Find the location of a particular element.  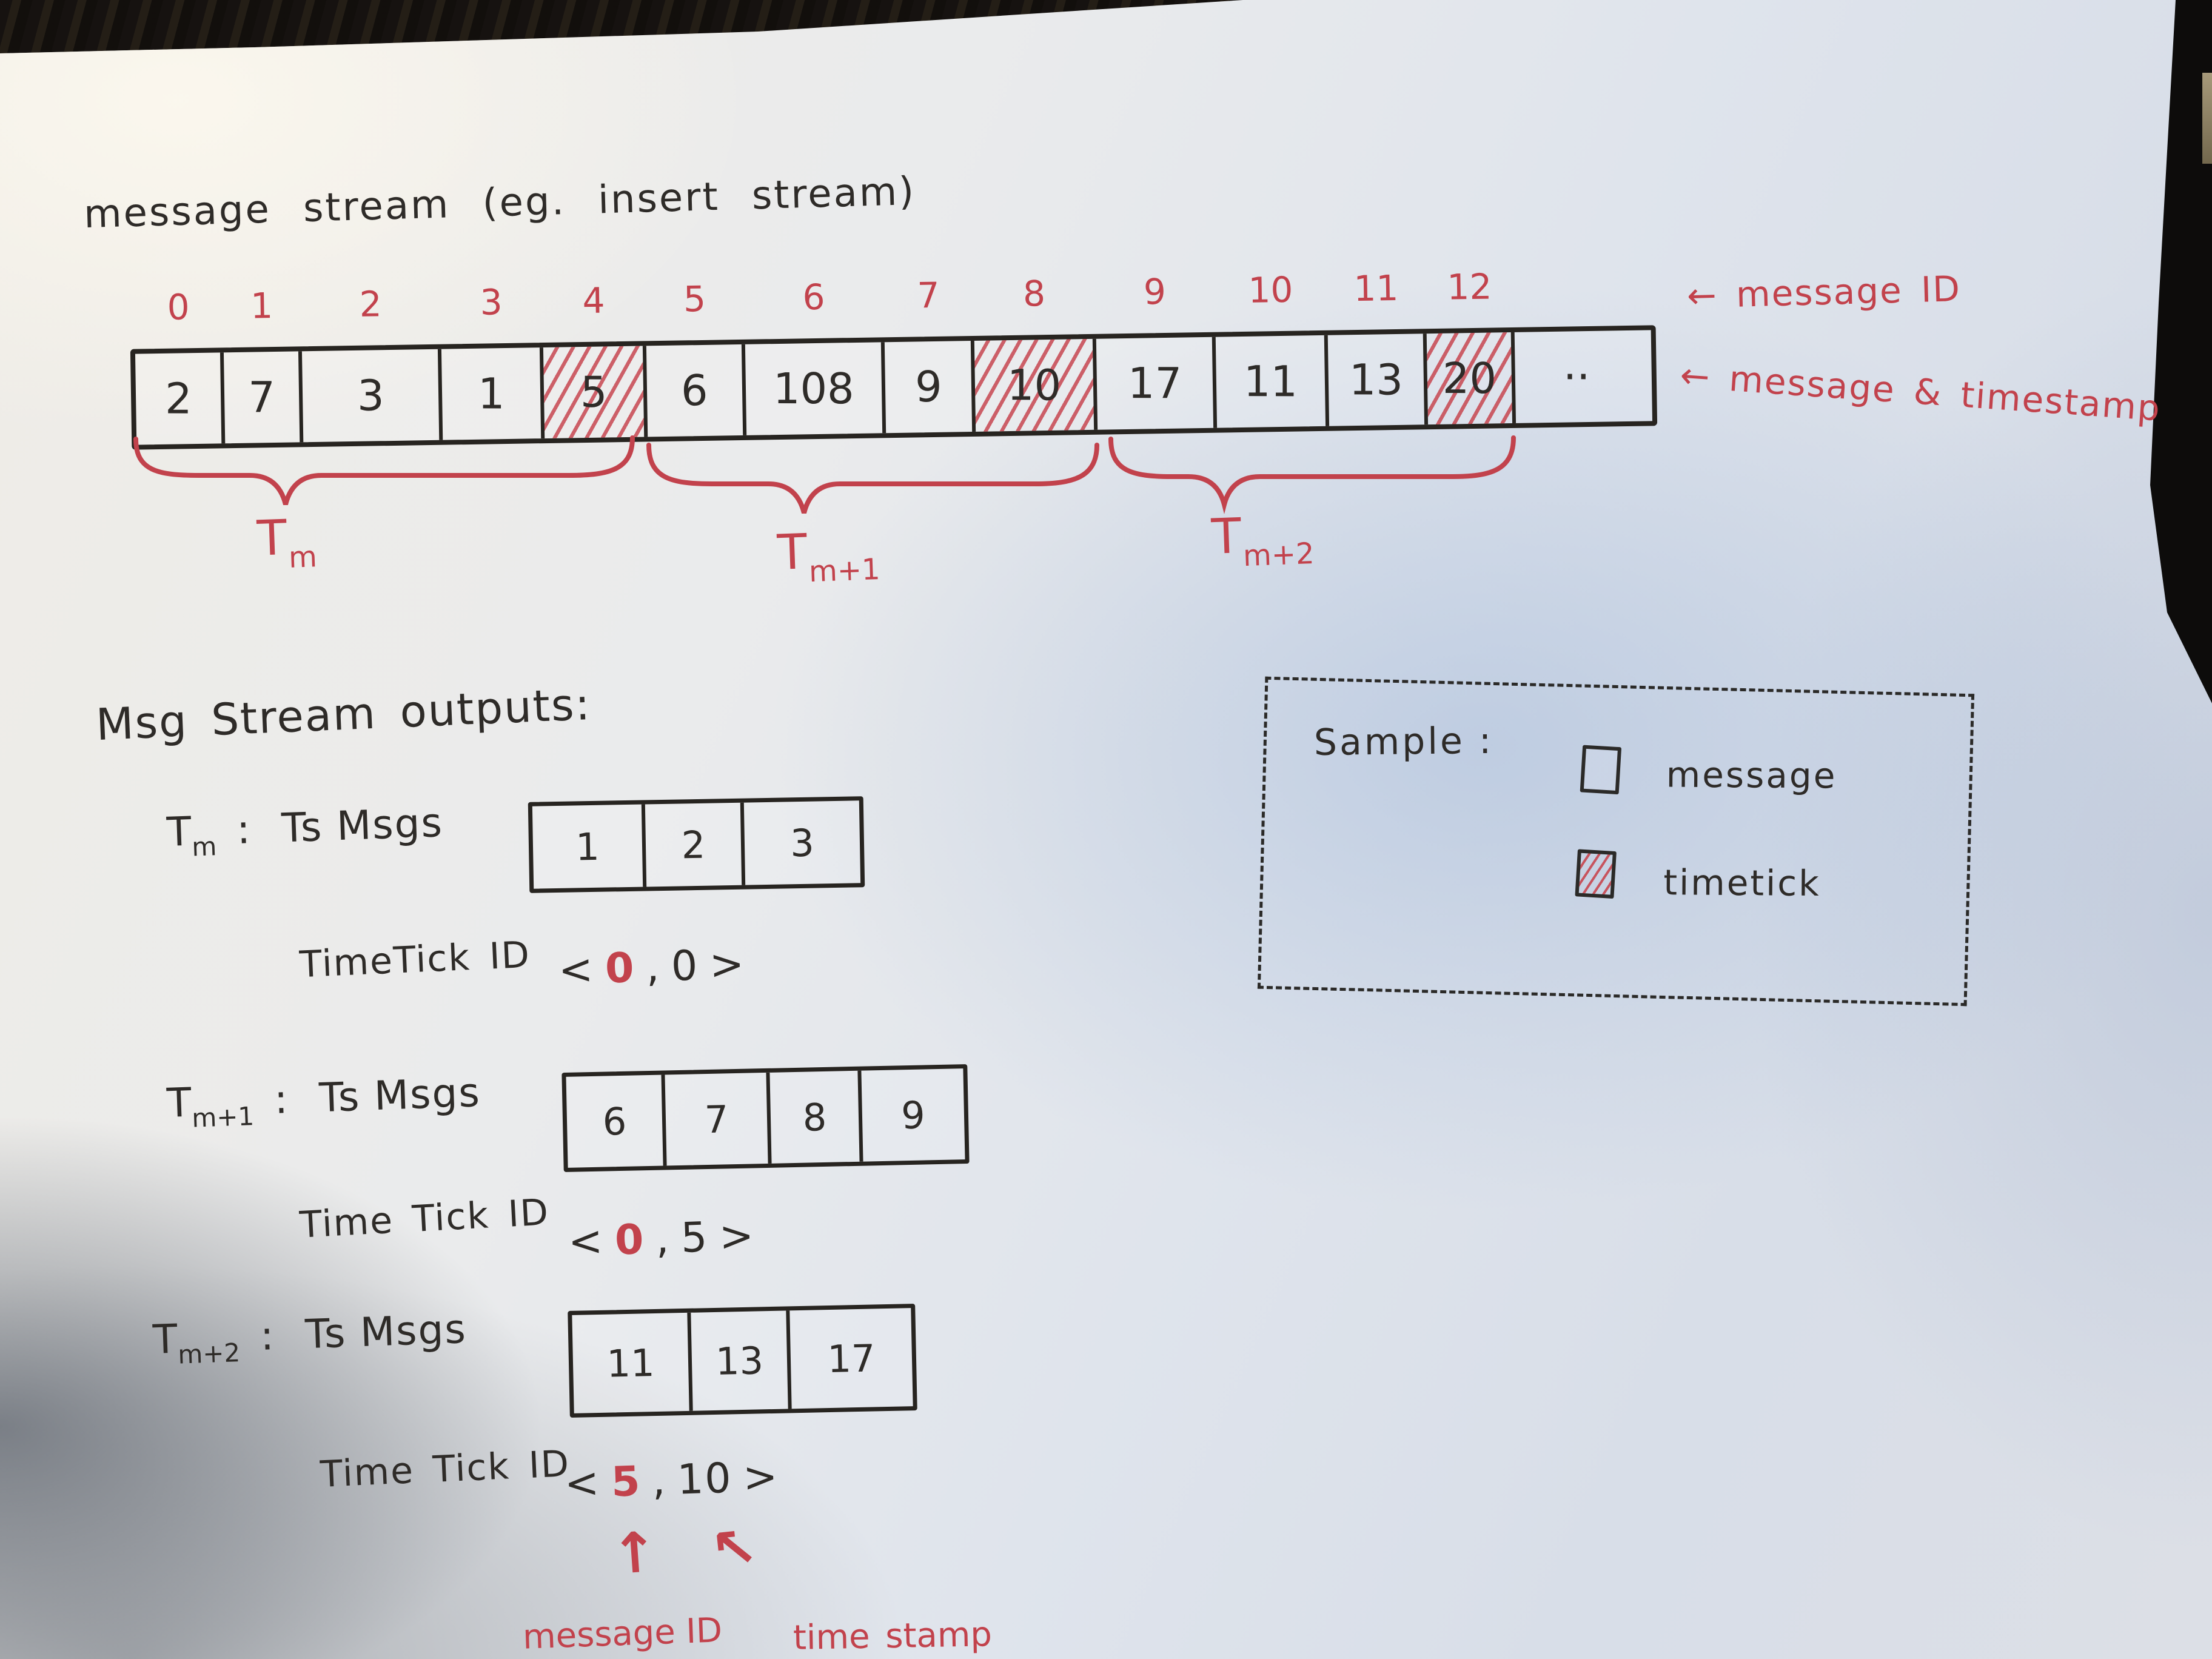

table-edge-sliver is located at coordinates (2207, 118).